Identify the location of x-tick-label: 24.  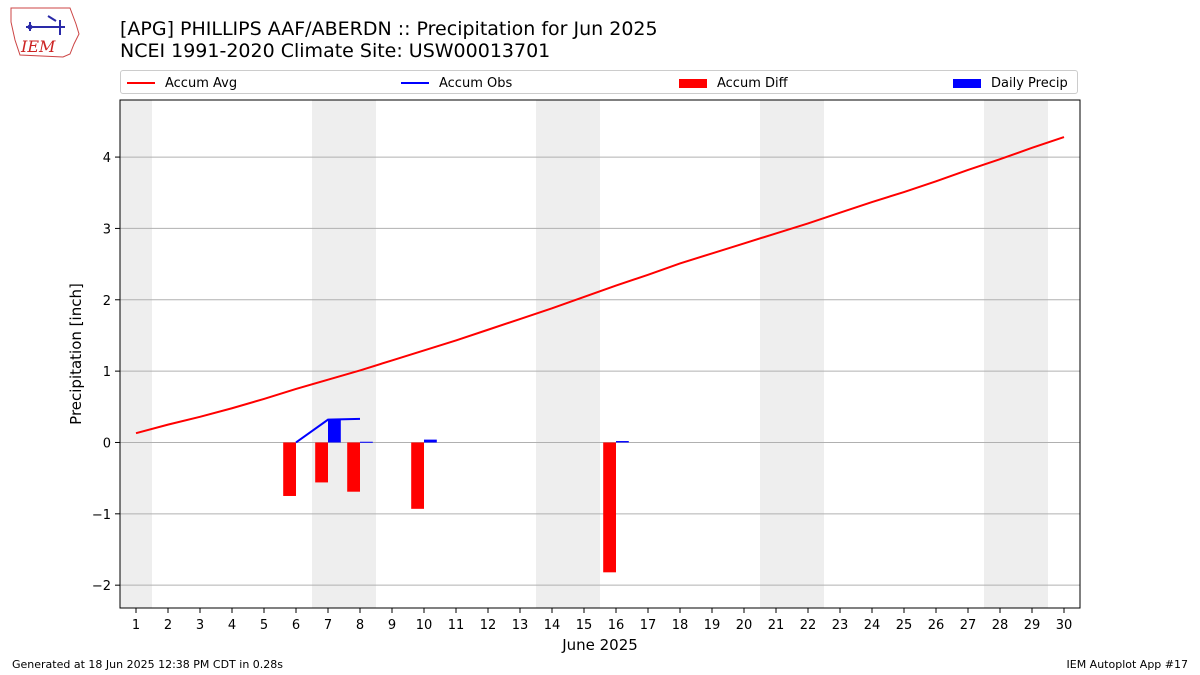
(872, 625).